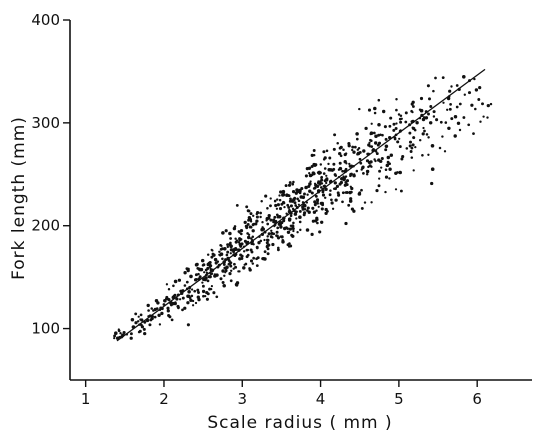 The width and height of the screenshot is (539, 432). What do you see at coordinates (45, 20) in the screenshot?
I see `y-tick-label: 400` at bounding box center [45, 20].